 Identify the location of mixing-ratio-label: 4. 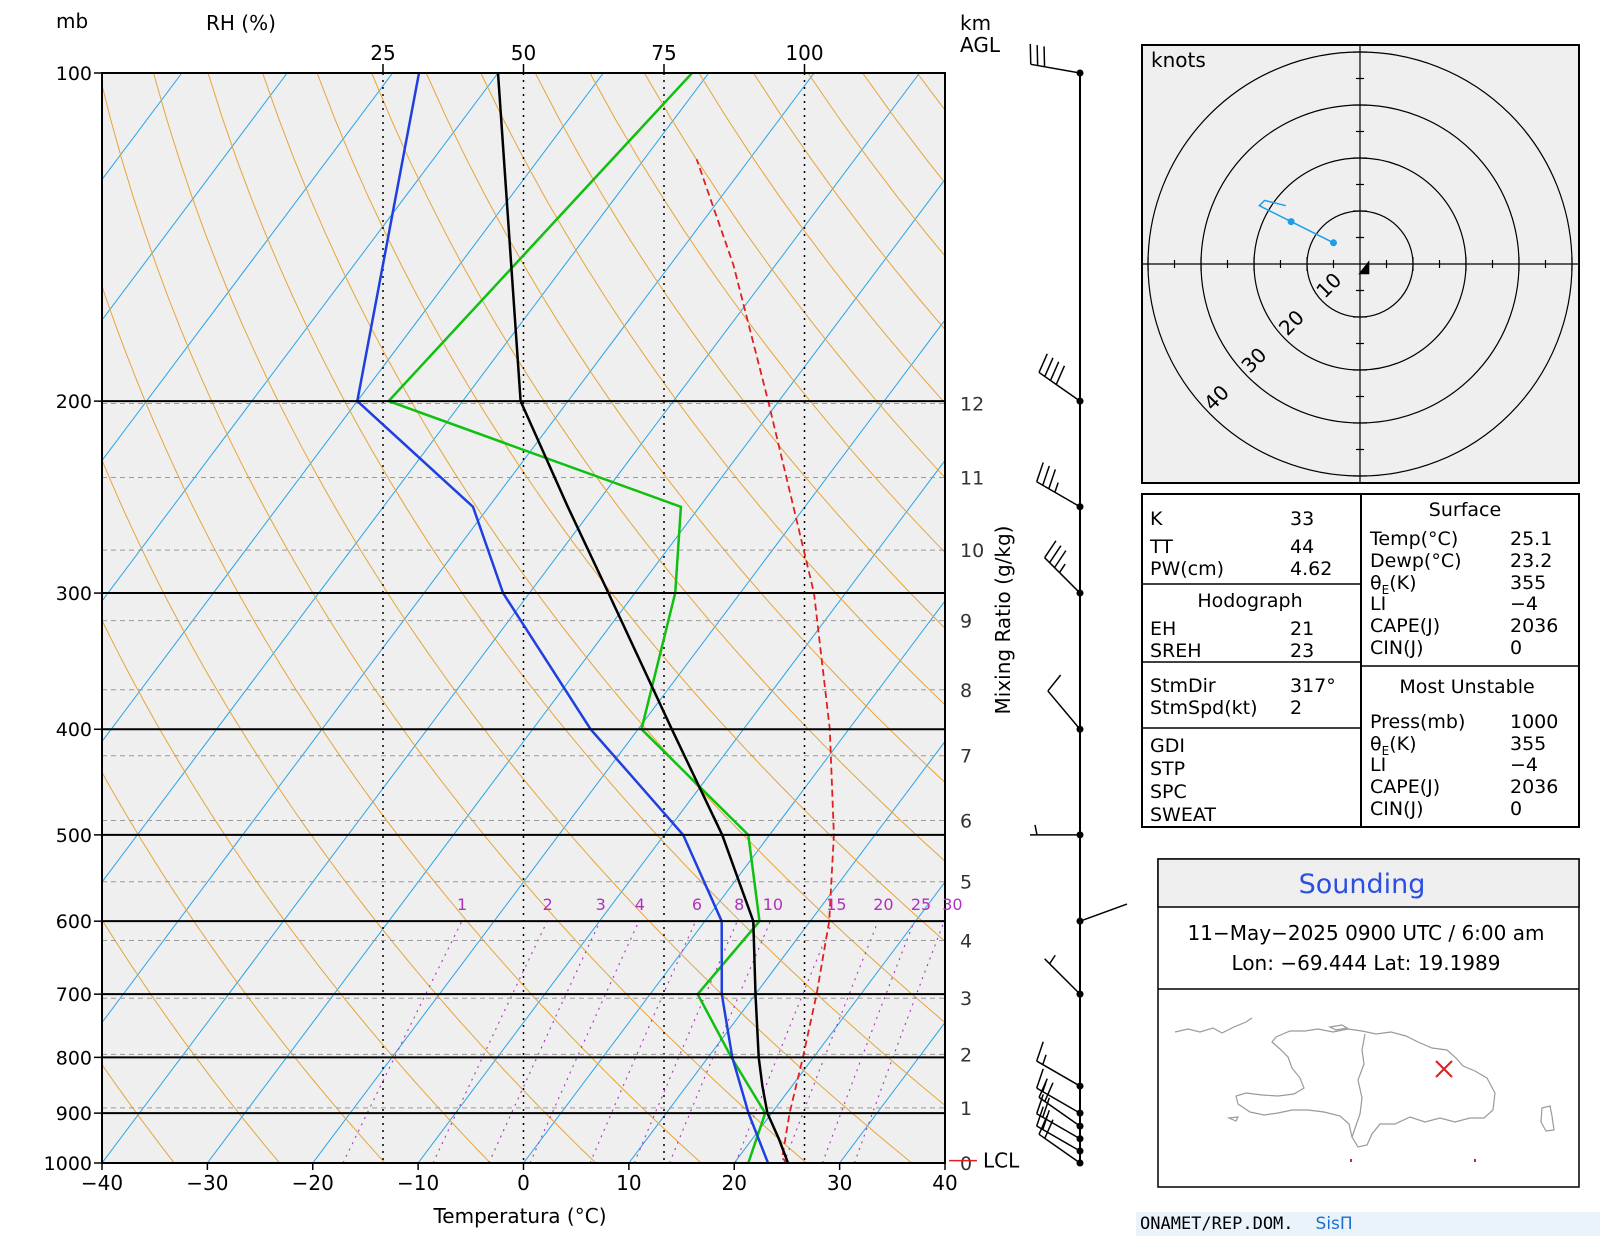
(640, 904).